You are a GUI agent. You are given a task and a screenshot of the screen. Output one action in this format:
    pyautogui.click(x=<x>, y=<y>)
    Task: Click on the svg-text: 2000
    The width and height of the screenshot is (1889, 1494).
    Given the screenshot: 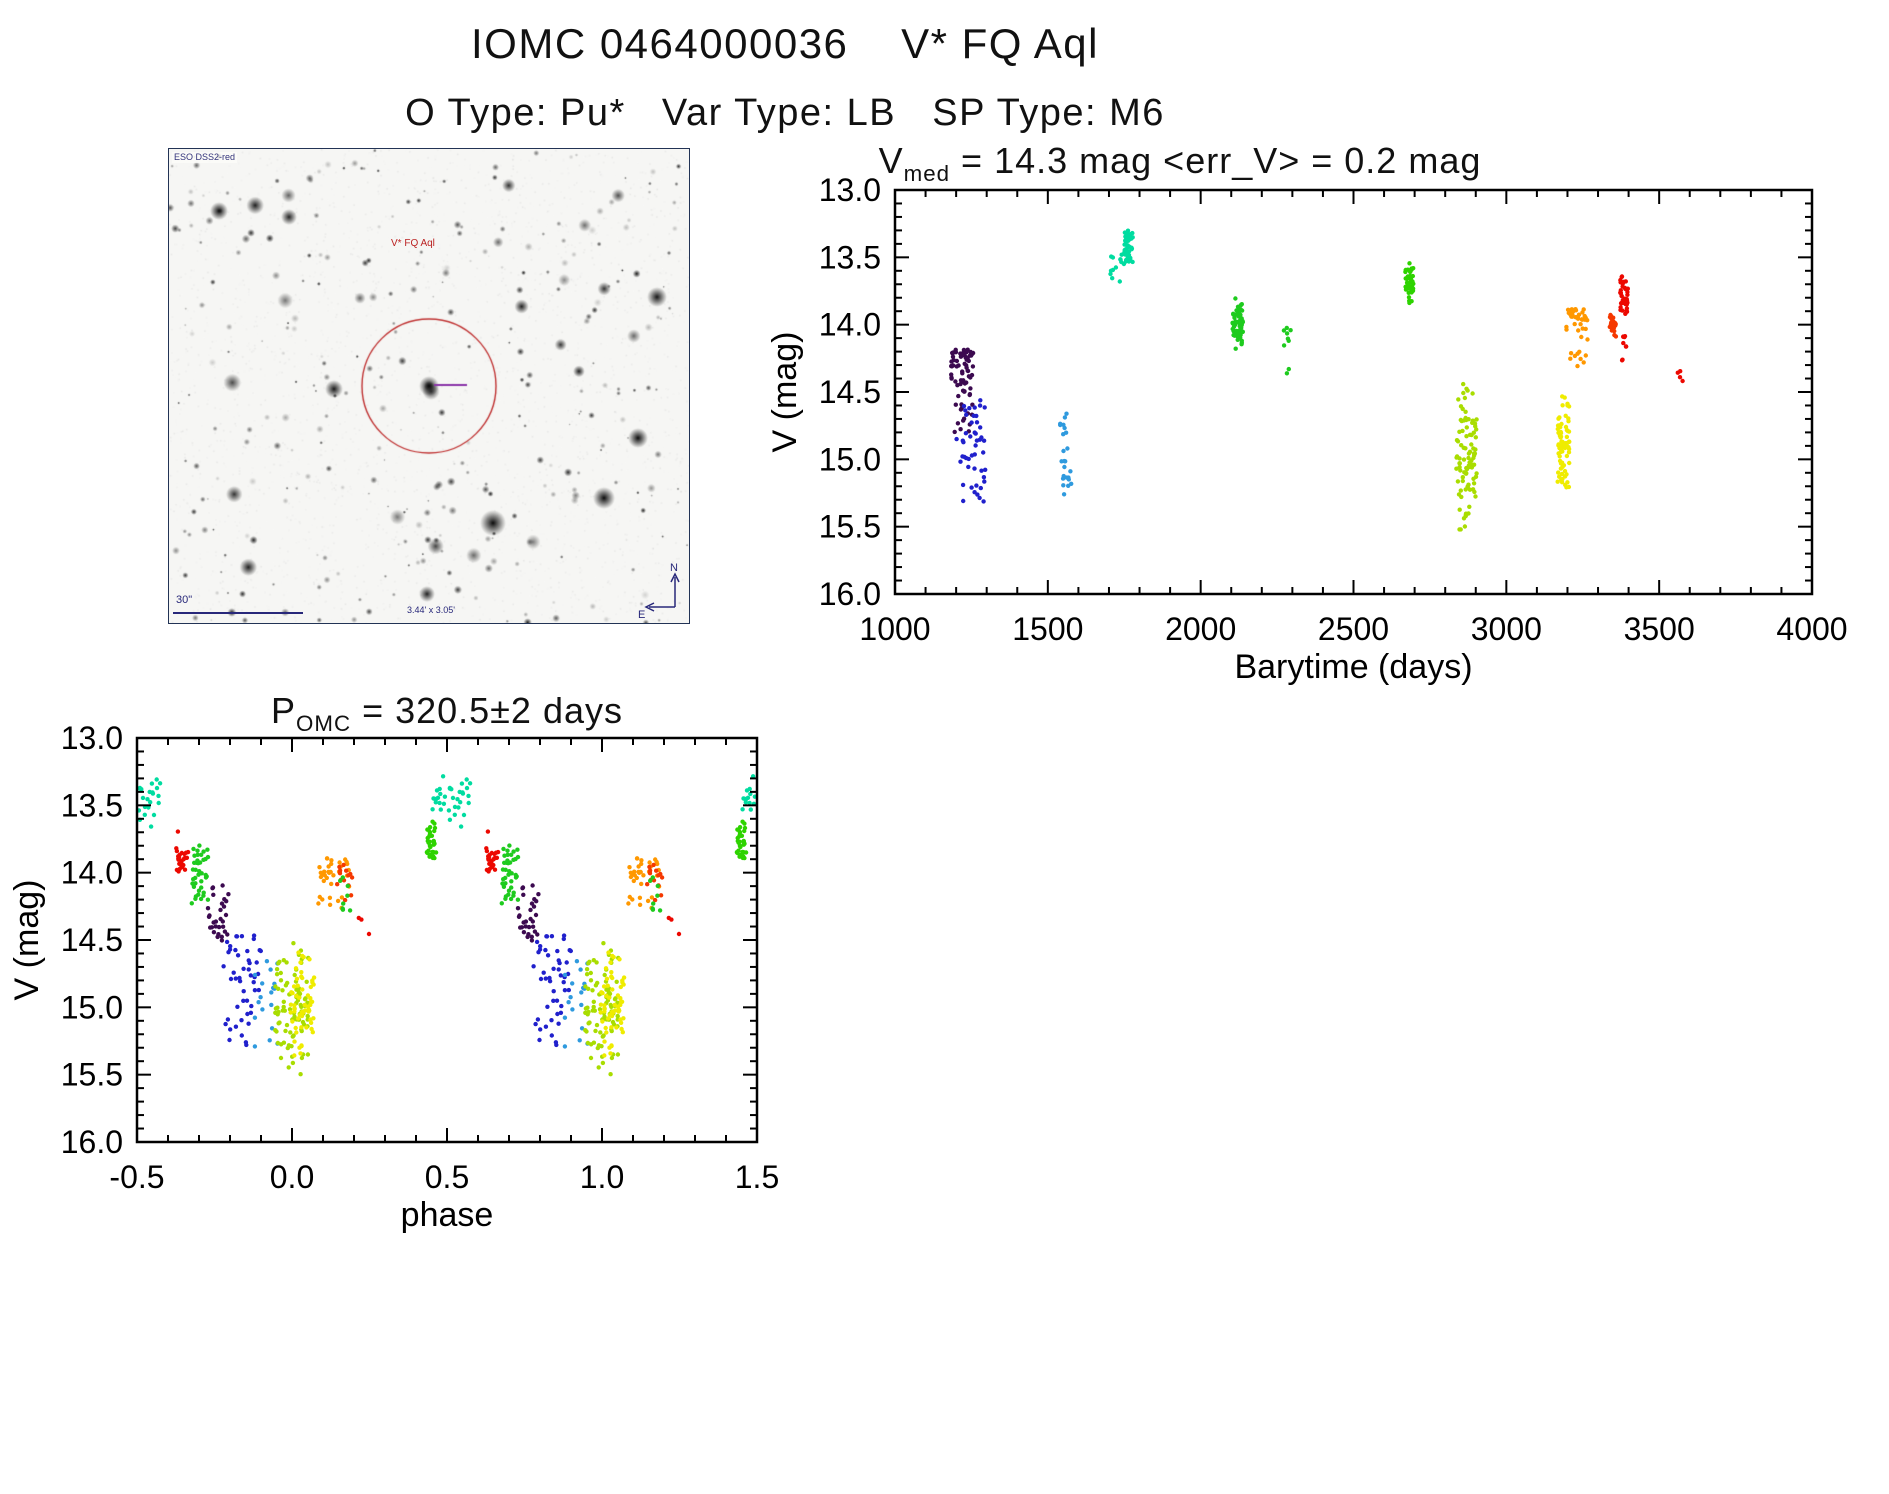 What is the action you would take?
    pyautogui.click(x=1200, y=629)
    